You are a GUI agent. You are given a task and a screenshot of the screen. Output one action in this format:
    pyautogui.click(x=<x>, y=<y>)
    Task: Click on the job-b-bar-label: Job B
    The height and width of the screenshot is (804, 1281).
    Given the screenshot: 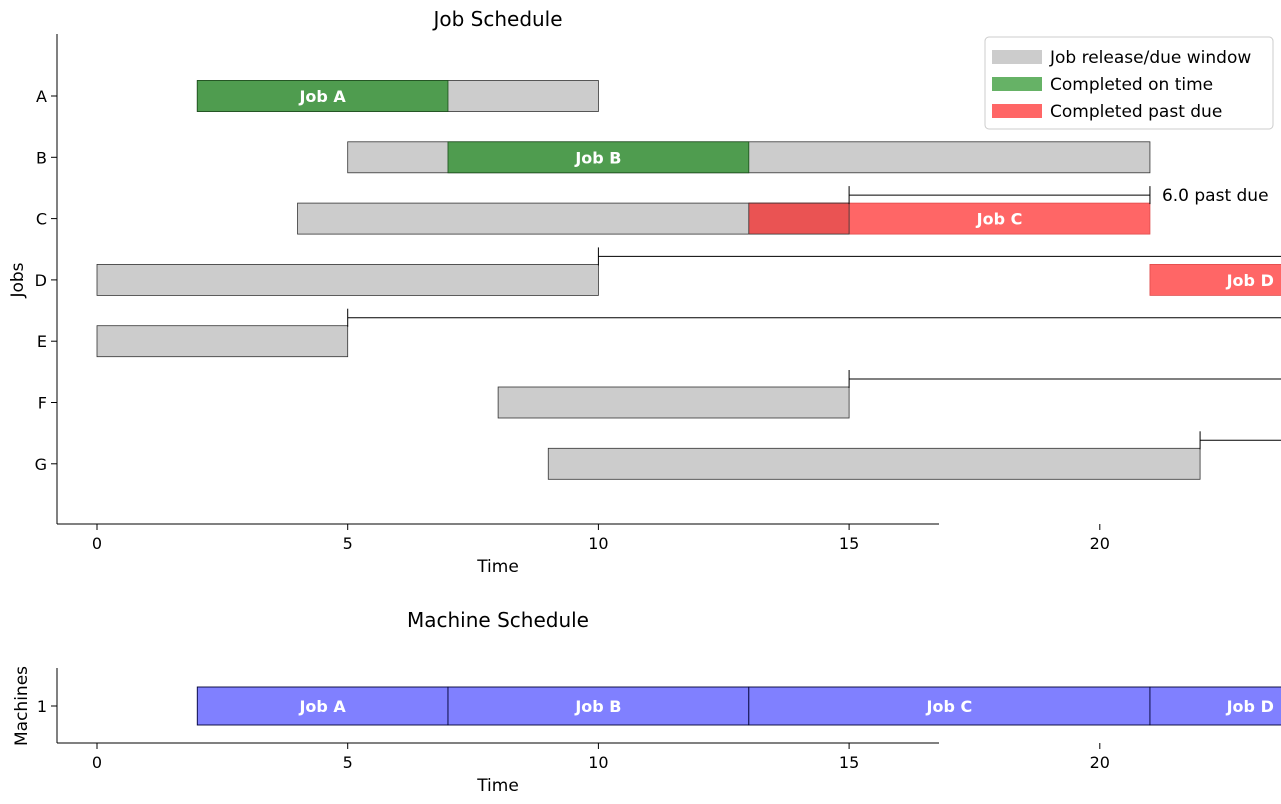 What is the action you would take?
    pyautogui.click(x=597, y=157)
    